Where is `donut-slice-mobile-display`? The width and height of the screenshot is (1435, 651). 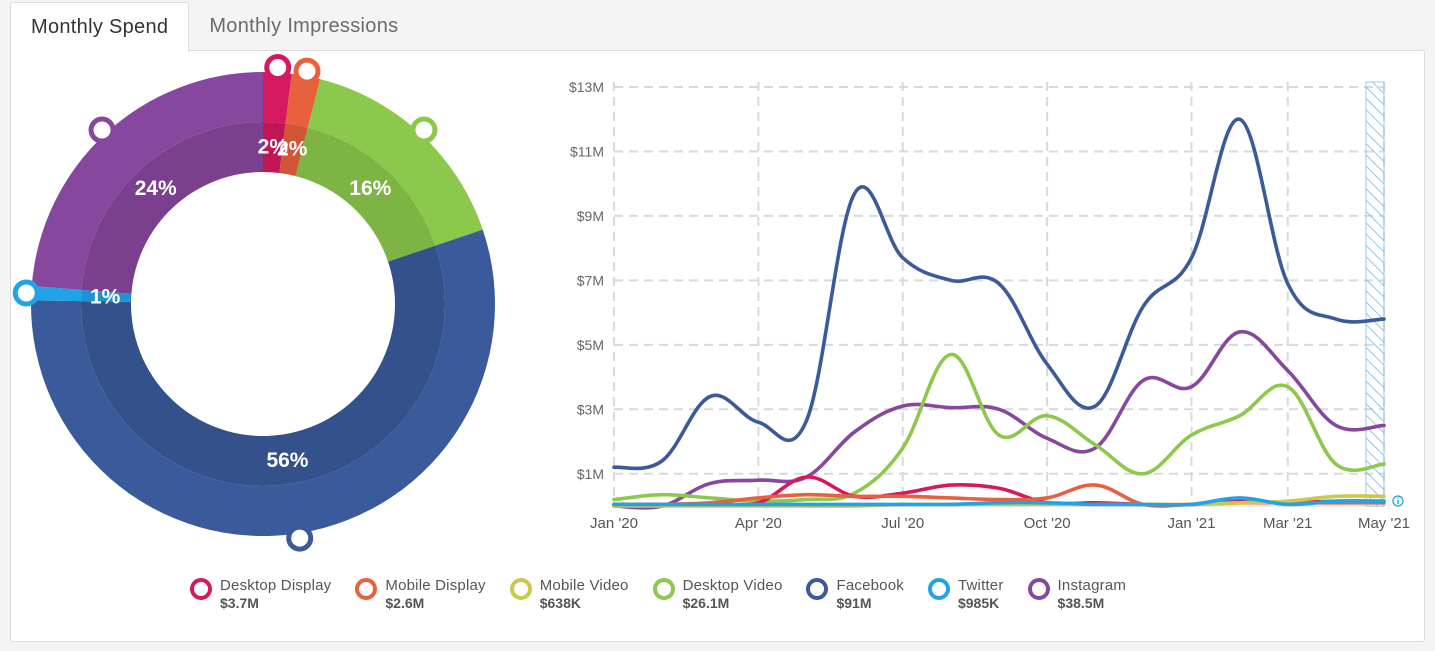 donut-slice-mobile-display is located at coordinates (303, 100).